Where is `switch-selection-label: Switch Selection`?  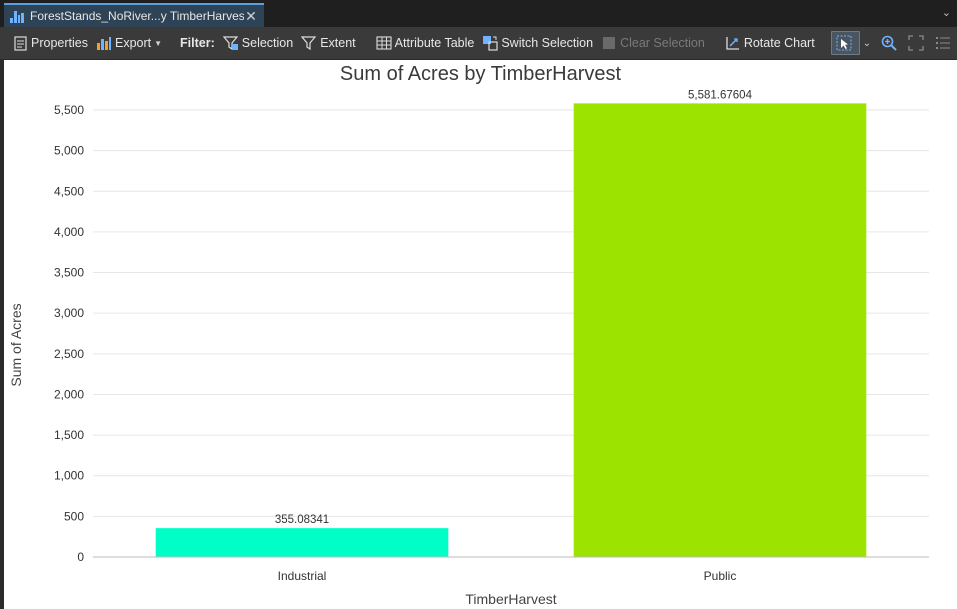
switch-selection-label: Switch Selection is located at coordinates (547, 43).